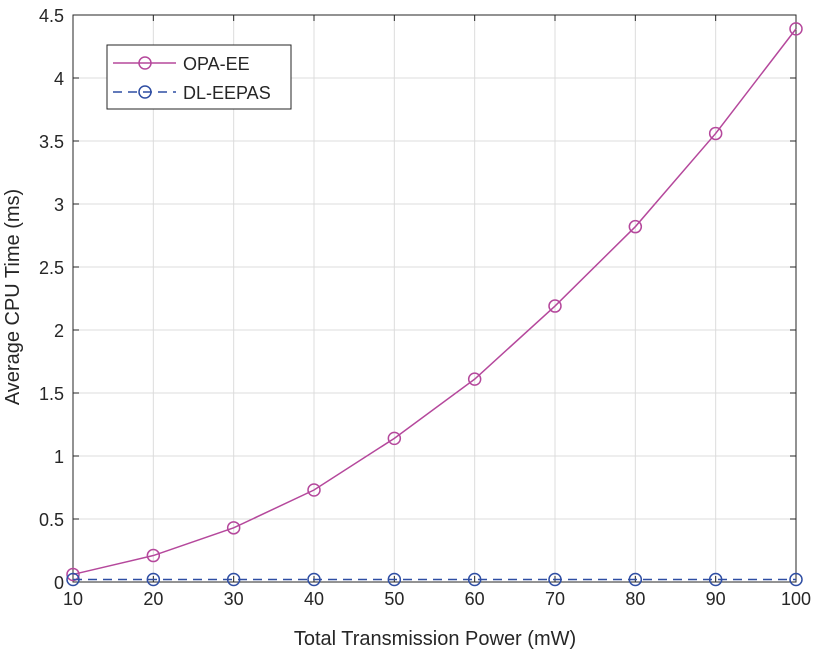 This screenshot has height=660, width=814. I want to click on x-tick-label: 30, so click(234, 599).